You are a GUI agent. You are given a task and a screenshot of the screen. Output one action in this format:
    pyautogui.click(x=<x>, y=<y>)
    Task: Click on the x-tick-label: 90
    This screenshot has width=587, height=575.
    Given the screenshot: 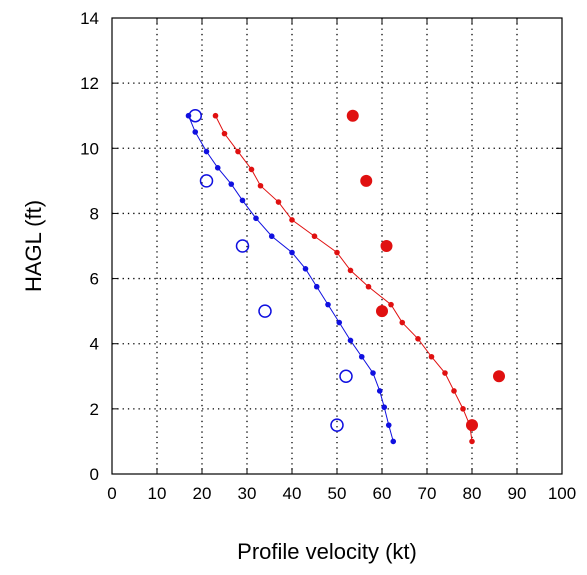 What is the action you would take?
    pyautogui.click(x=517, y=493)
    